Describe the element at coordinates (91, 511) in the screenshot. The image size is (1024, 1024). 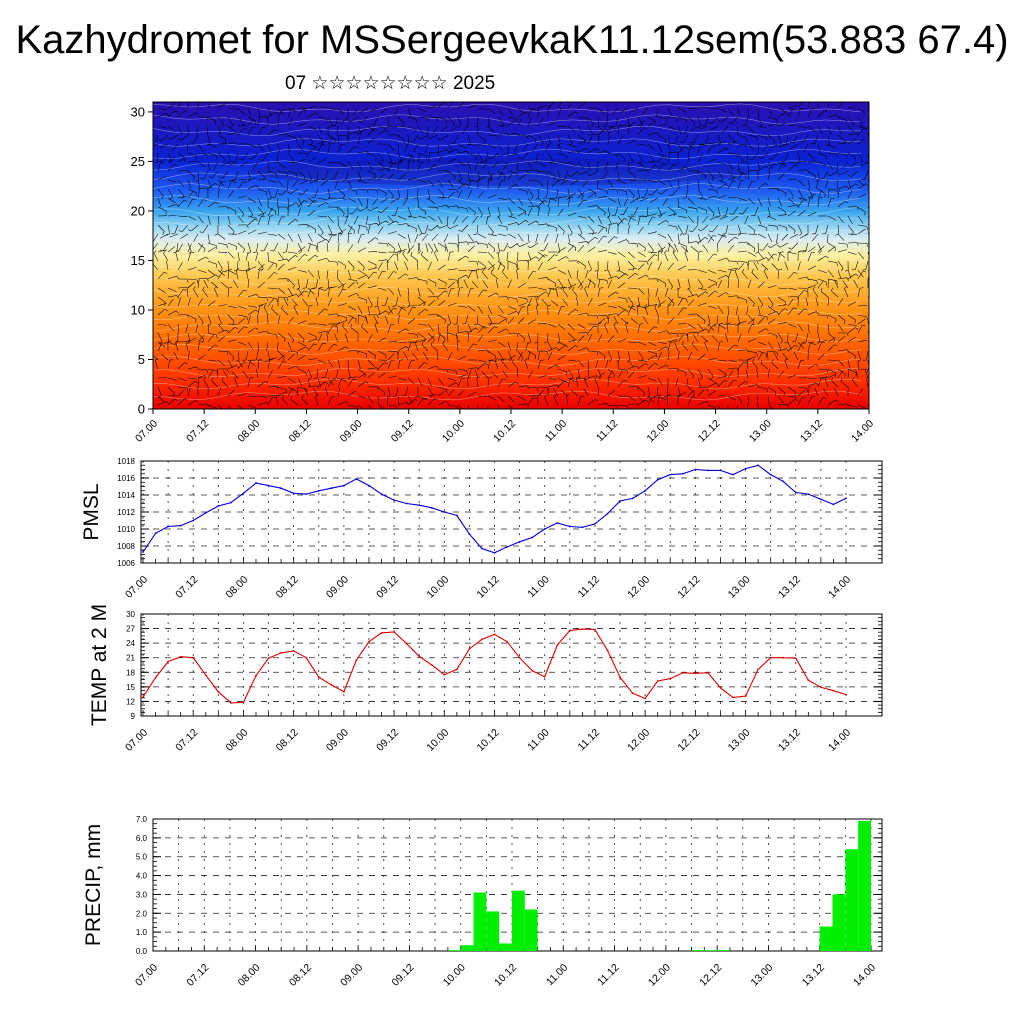
I see `y-axis-label: PMSL` at that location.